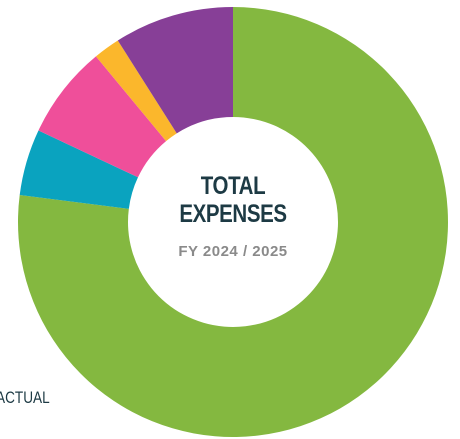 This screenshot has width=460, height=439. I want to click on chart-subtitle: FY 2024 / 2025, so click(233, 251).